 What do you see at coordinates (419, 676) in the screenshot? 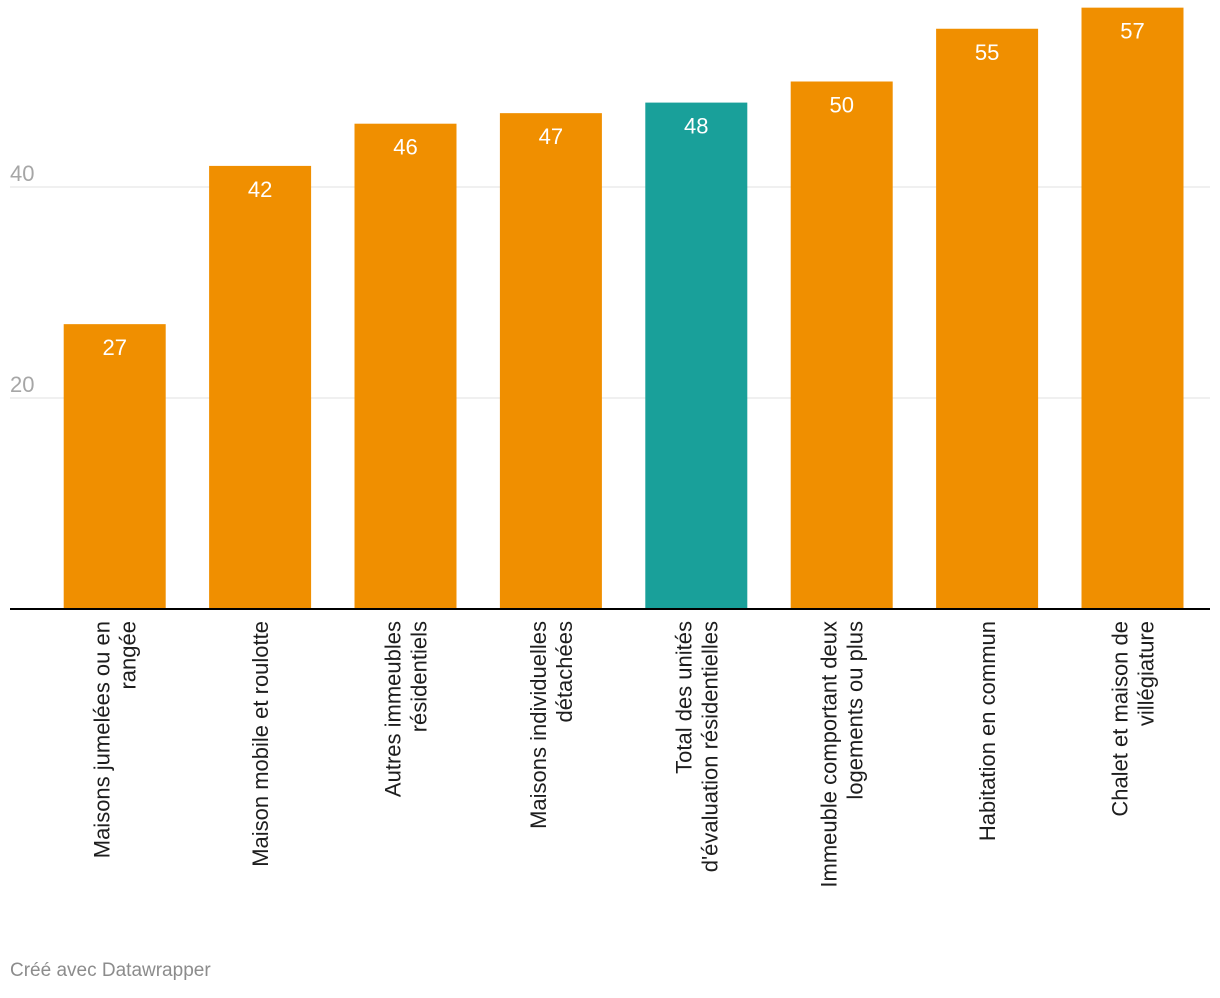
I see `category-label-line: résidentiels` at bounding box center [419, 676].